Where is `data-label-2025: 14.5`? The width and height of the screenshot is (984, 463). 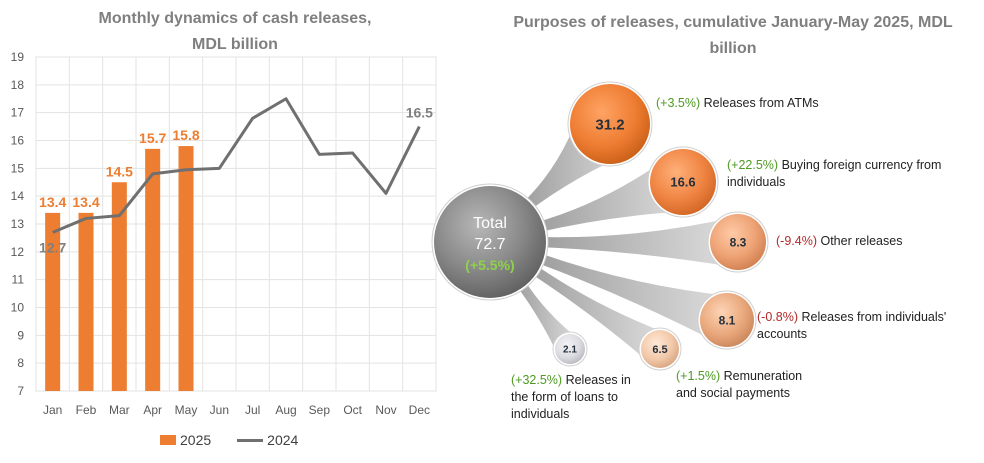
data-label-2025: 14.5 is located at coordinates (119, 171).